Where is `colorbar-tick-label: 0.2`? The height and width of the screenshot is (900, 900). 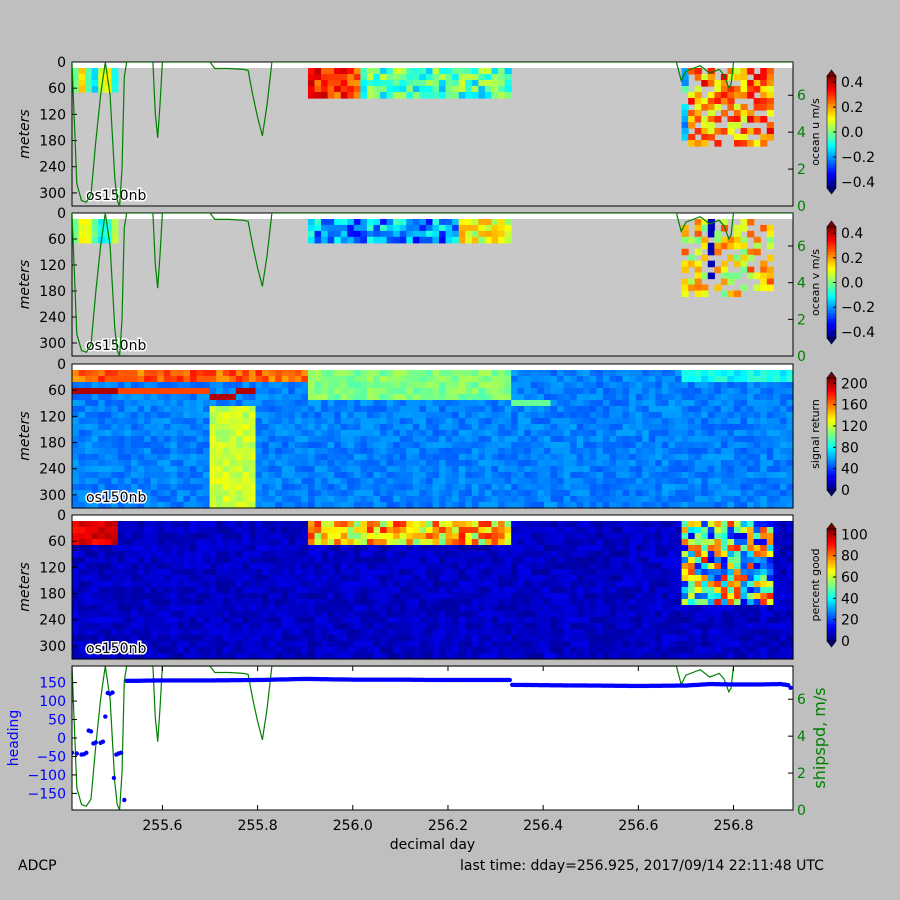 colorbar-tick-label: 0.2 is located at coordinates (852, 108).